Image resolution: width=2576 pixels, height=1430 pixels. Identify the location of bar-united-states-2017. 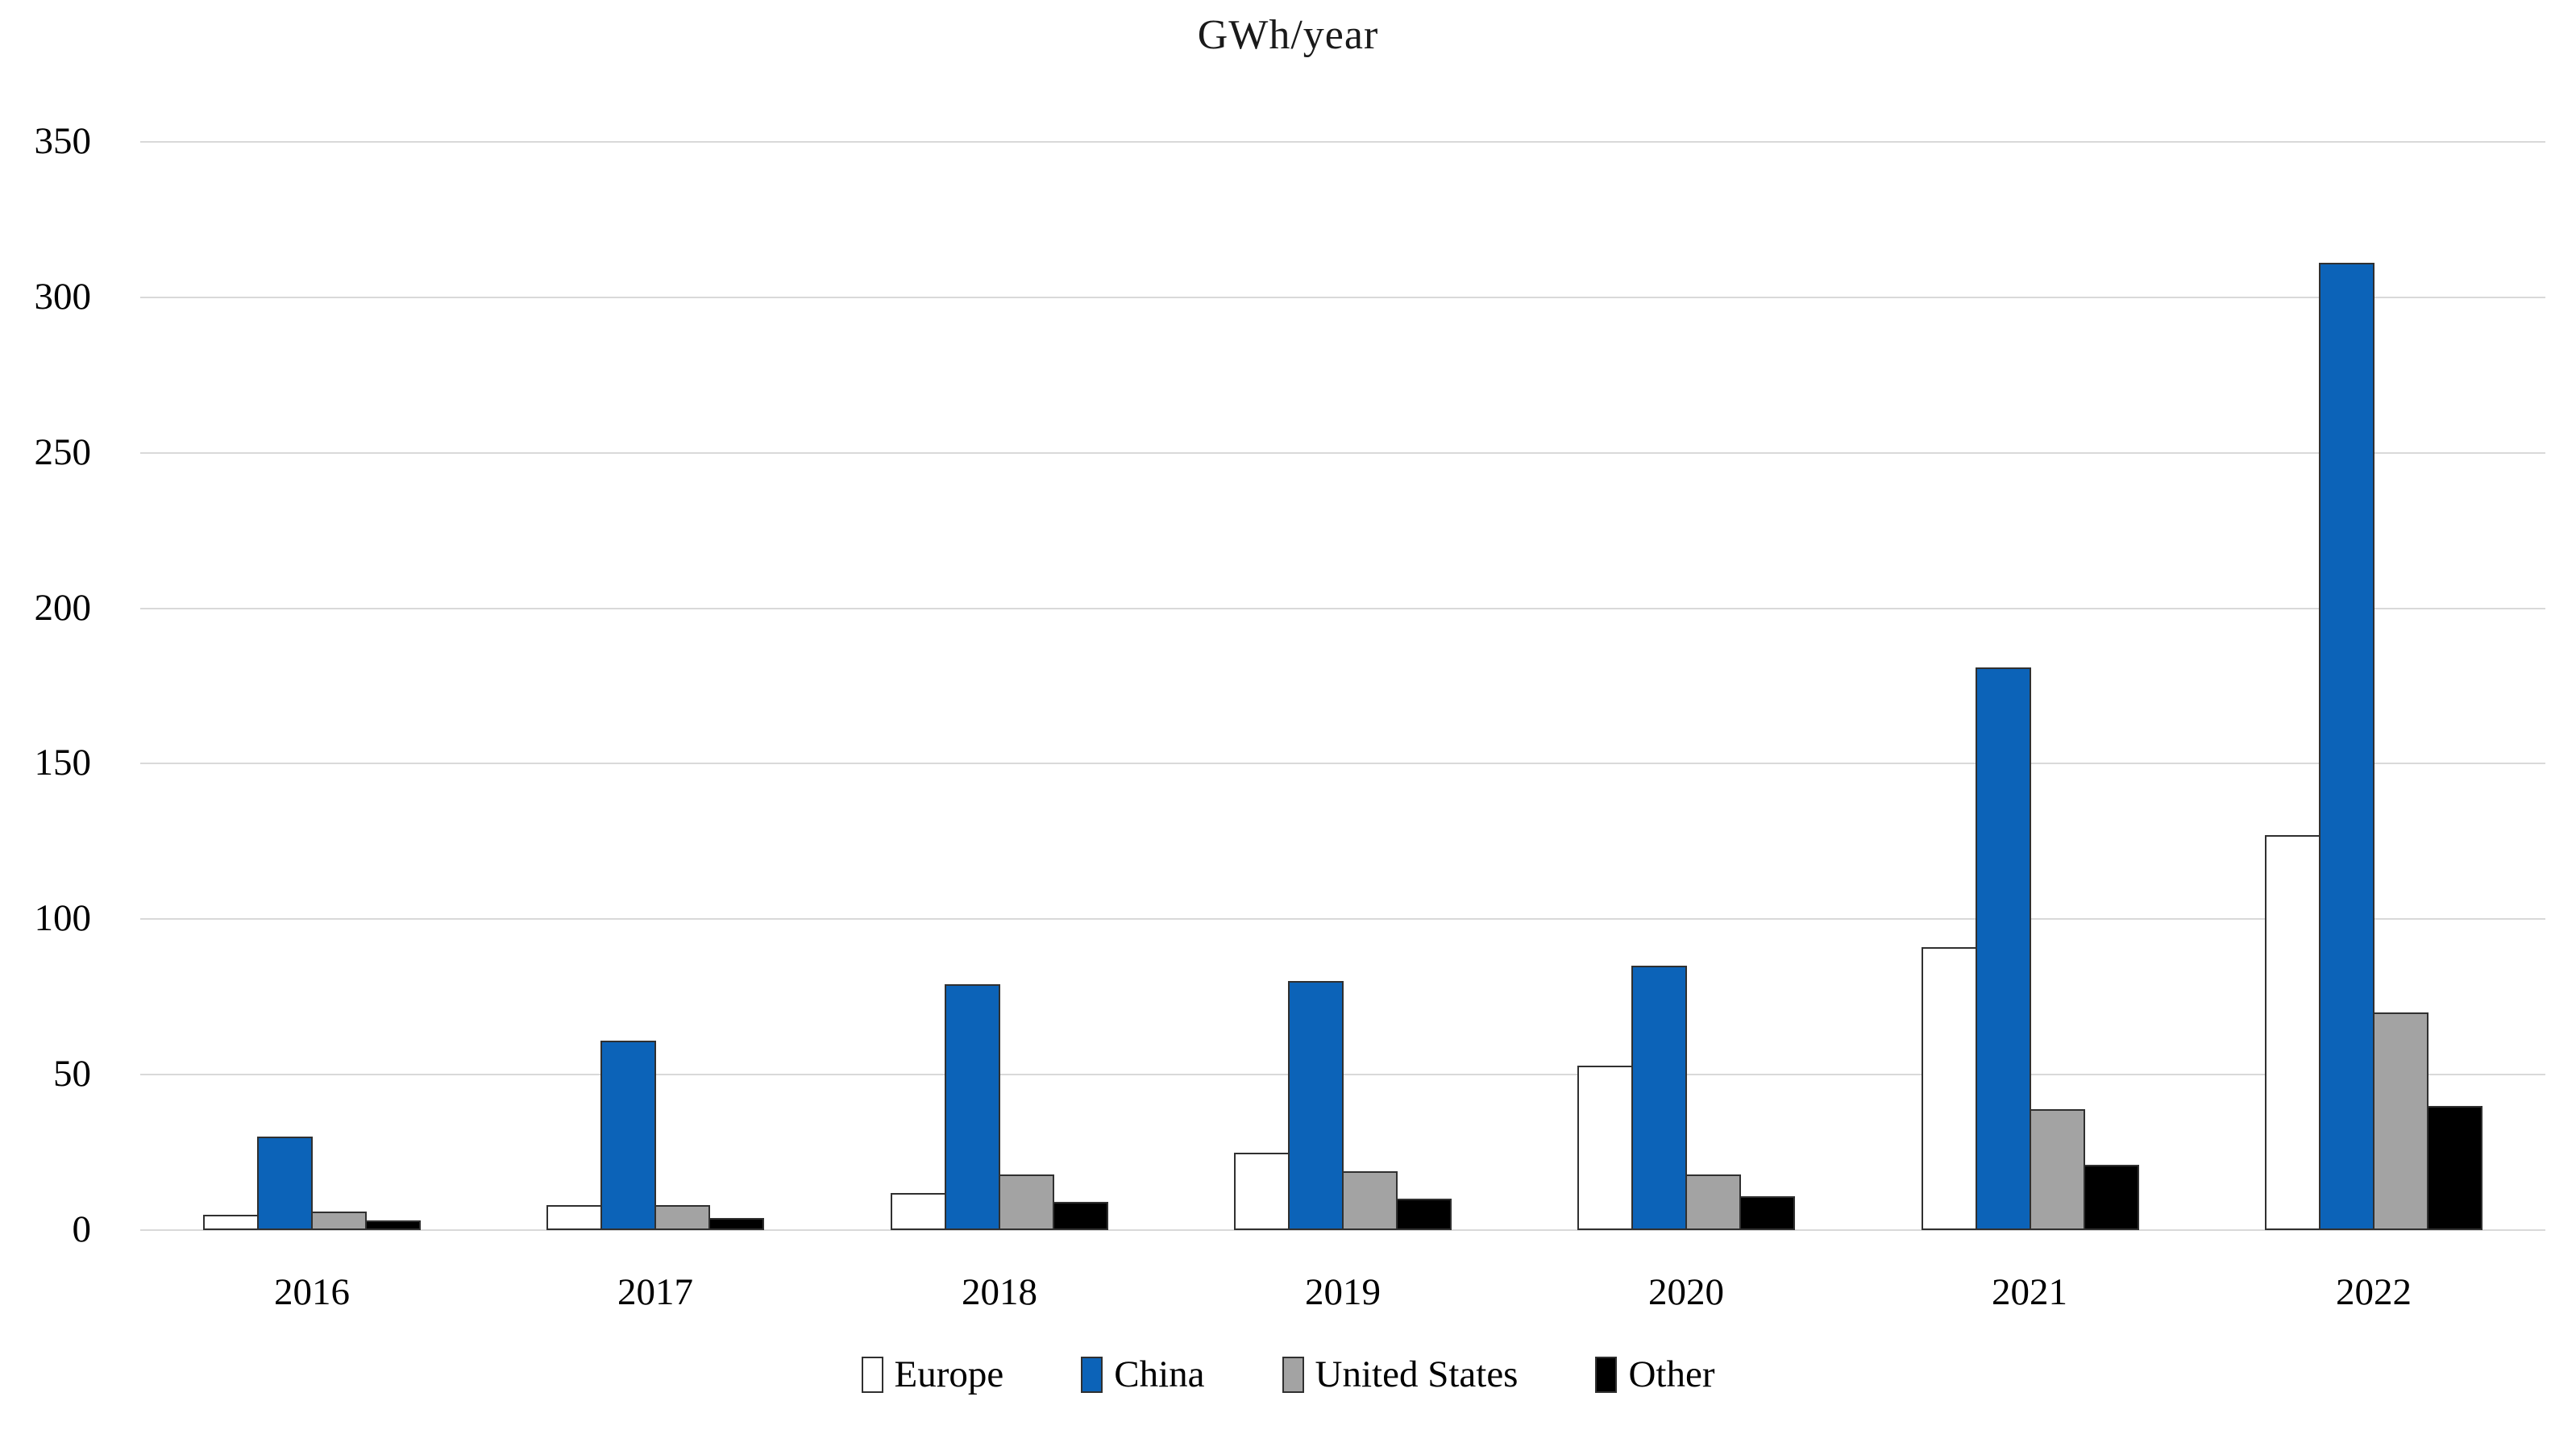
(682, 1217).